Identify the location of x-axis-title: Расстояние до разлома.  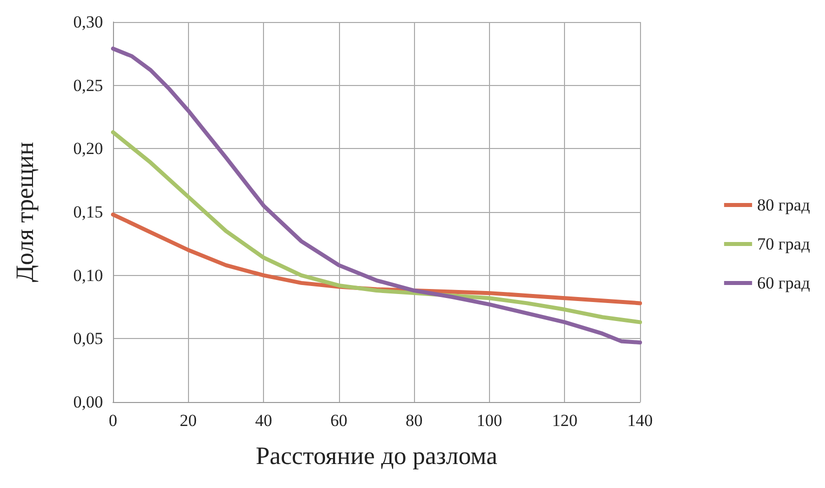
(377, 456).